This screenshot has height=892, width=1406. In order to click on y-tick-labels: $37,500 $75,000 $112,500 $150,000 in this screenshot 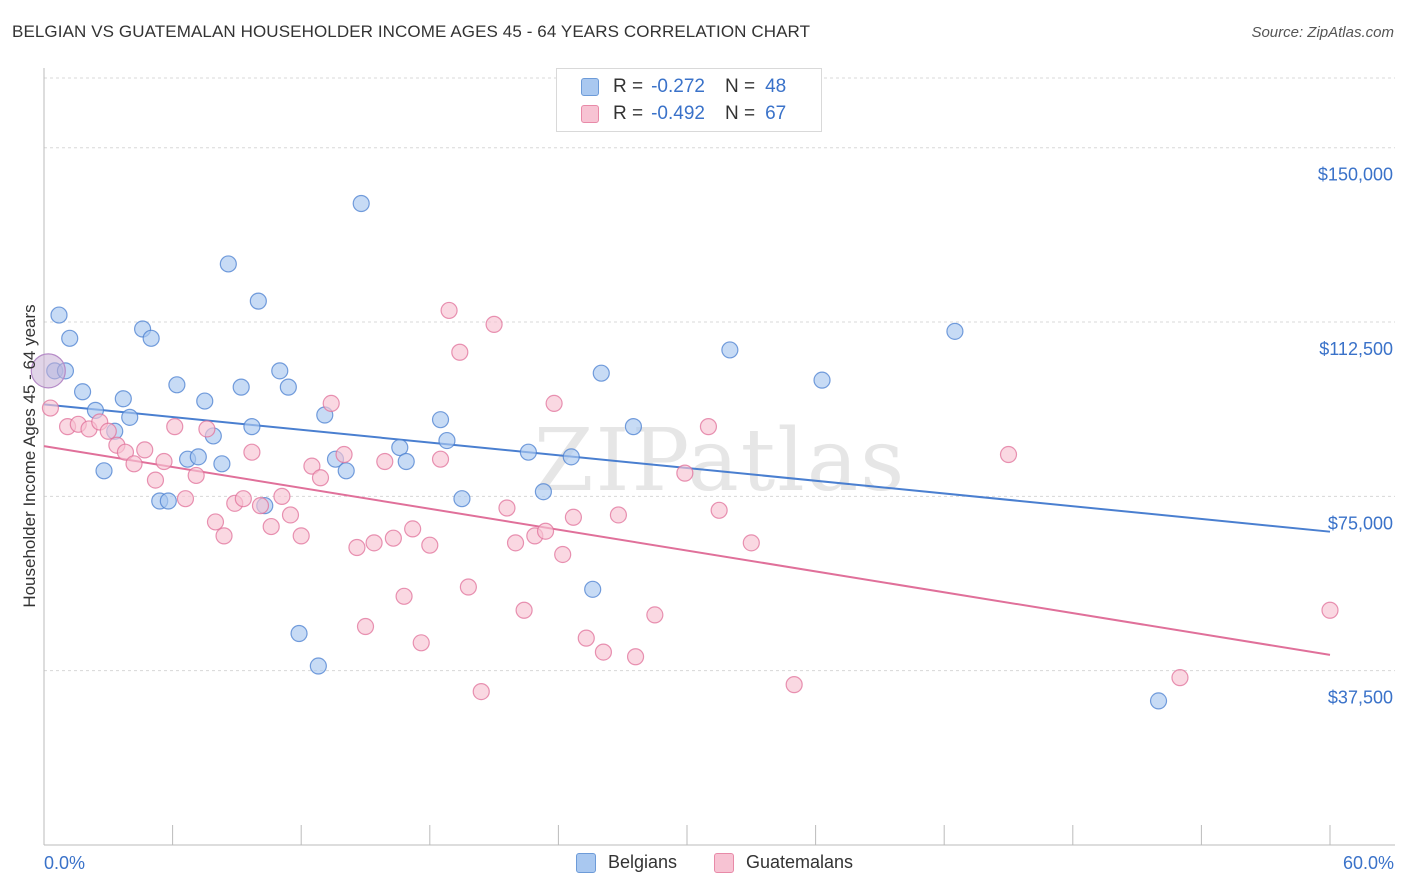, I will do `click(1355, 436)`.